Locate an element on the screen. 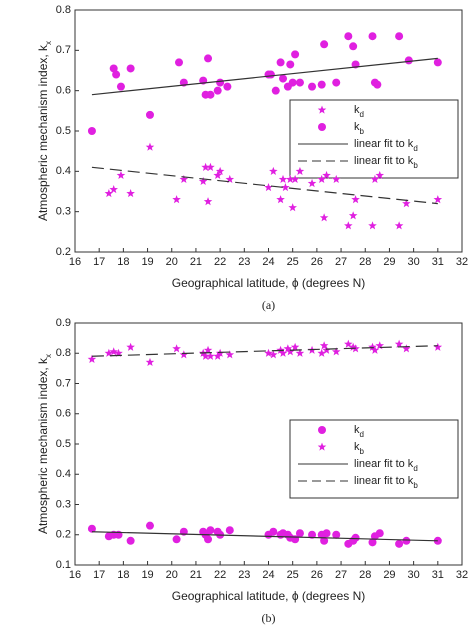 This screenshot has height=631, width=474. x-tick-label: 26 is located at coordinates (317, 262).